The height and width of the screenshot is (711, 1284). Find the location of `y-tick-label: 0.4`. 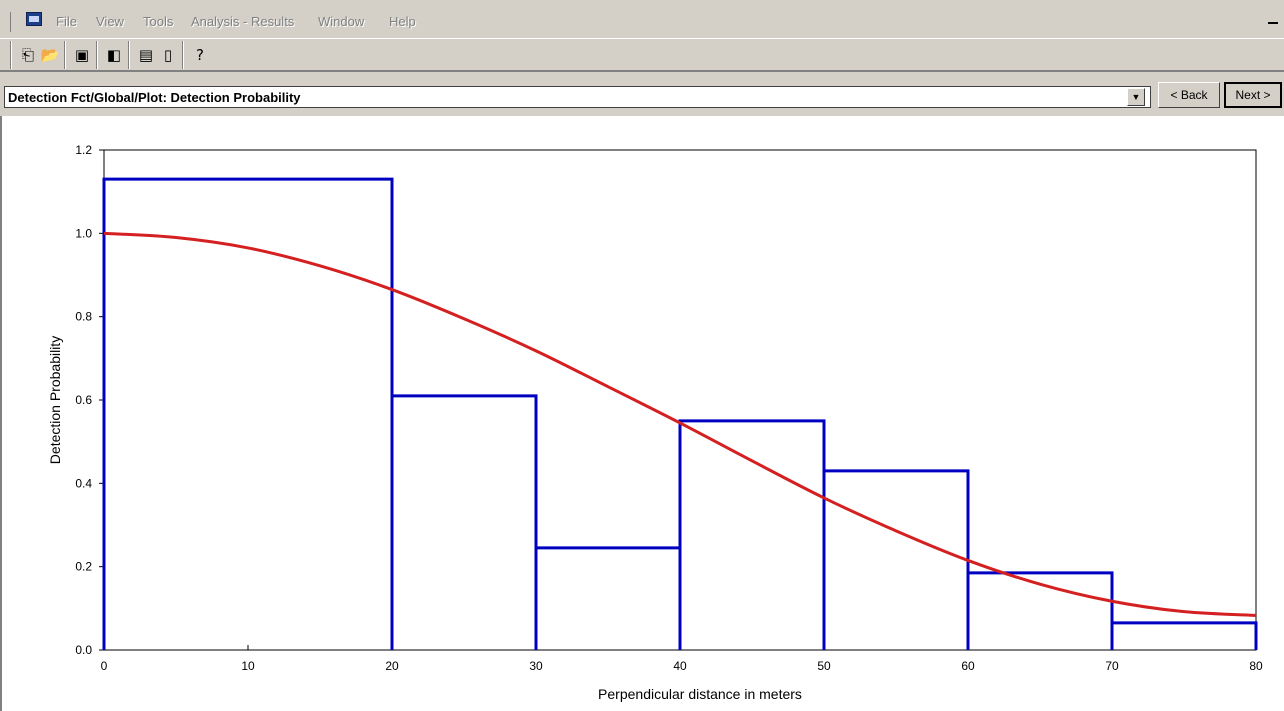

y-tick-label: 0.4 is located at coordinates (83, 483).